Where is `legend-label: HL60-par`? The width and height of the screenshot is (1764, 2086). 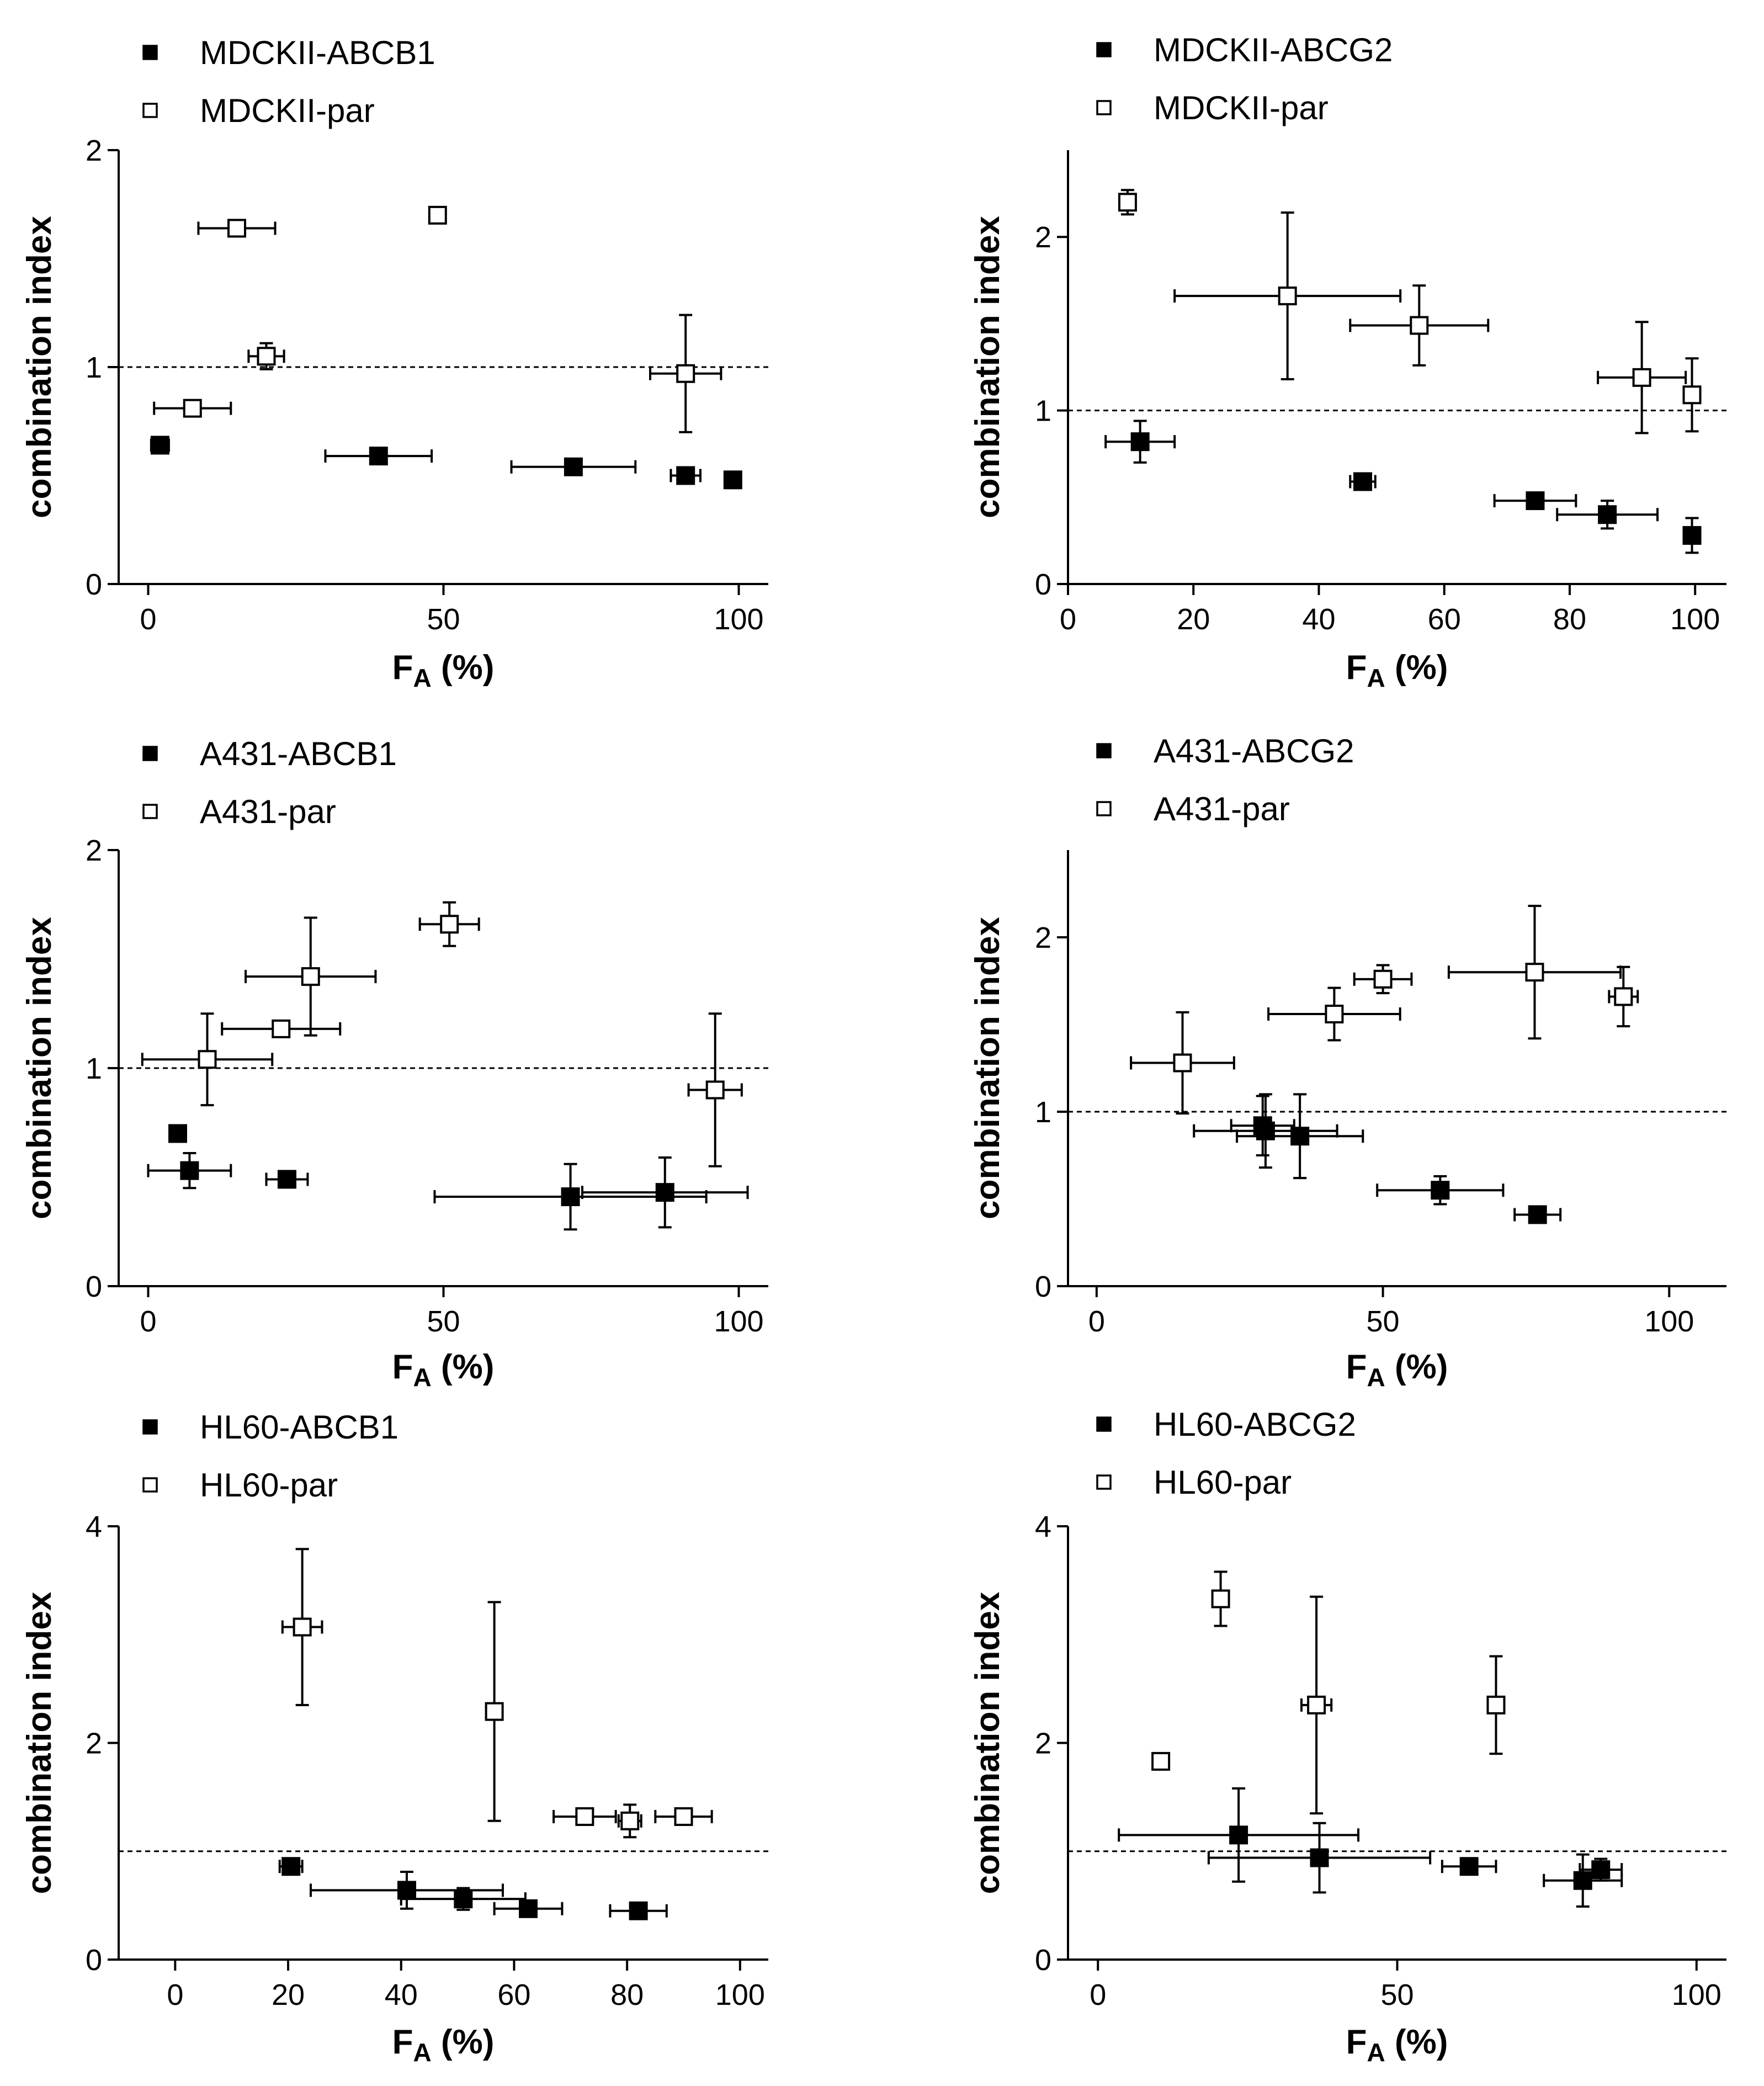 legend-label: HL60-par is located at coordinates (269, 1485).